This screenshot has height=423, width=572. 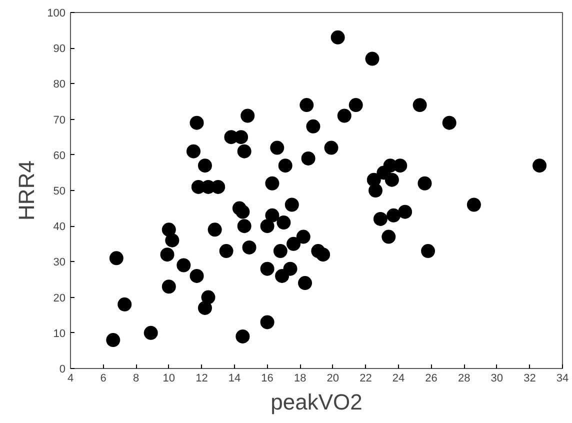 I want to click on y-tick-label: 100, so click(x=56, y=14).